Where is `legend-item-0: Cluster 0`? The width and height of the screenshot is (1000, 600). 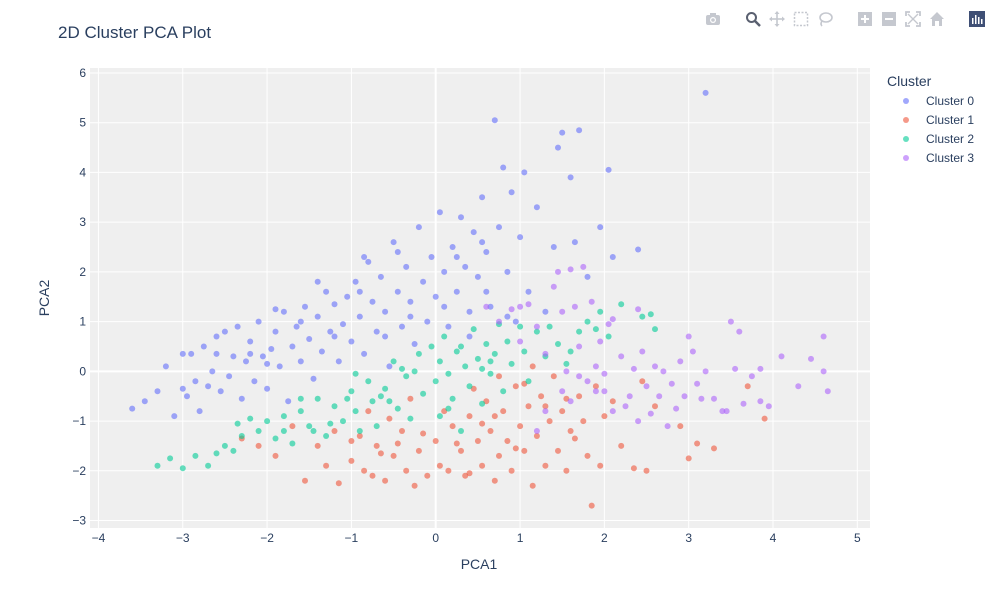
legend-item-0: Cluster 0 is located at coordinates (938, 101).